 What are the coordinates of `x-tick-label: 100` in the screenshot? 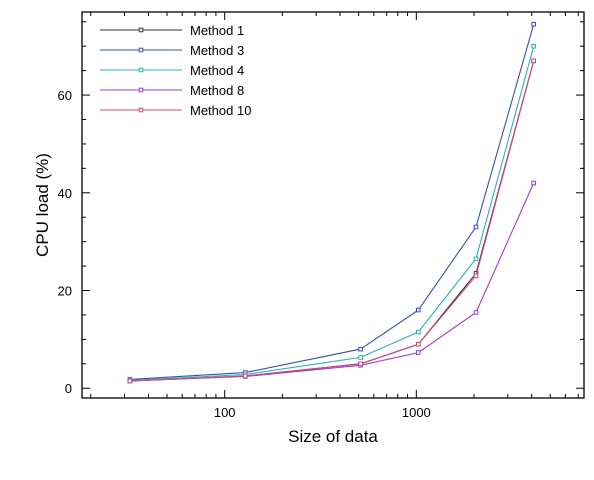 It's located at (225, 412).